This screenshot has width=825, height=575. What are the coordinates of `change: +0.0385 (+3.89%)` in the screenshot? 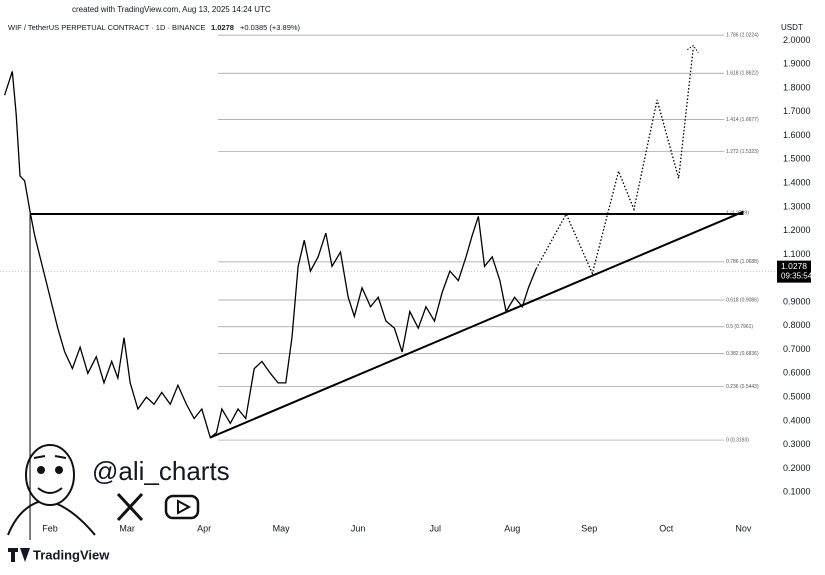 It's located at (270, 27).